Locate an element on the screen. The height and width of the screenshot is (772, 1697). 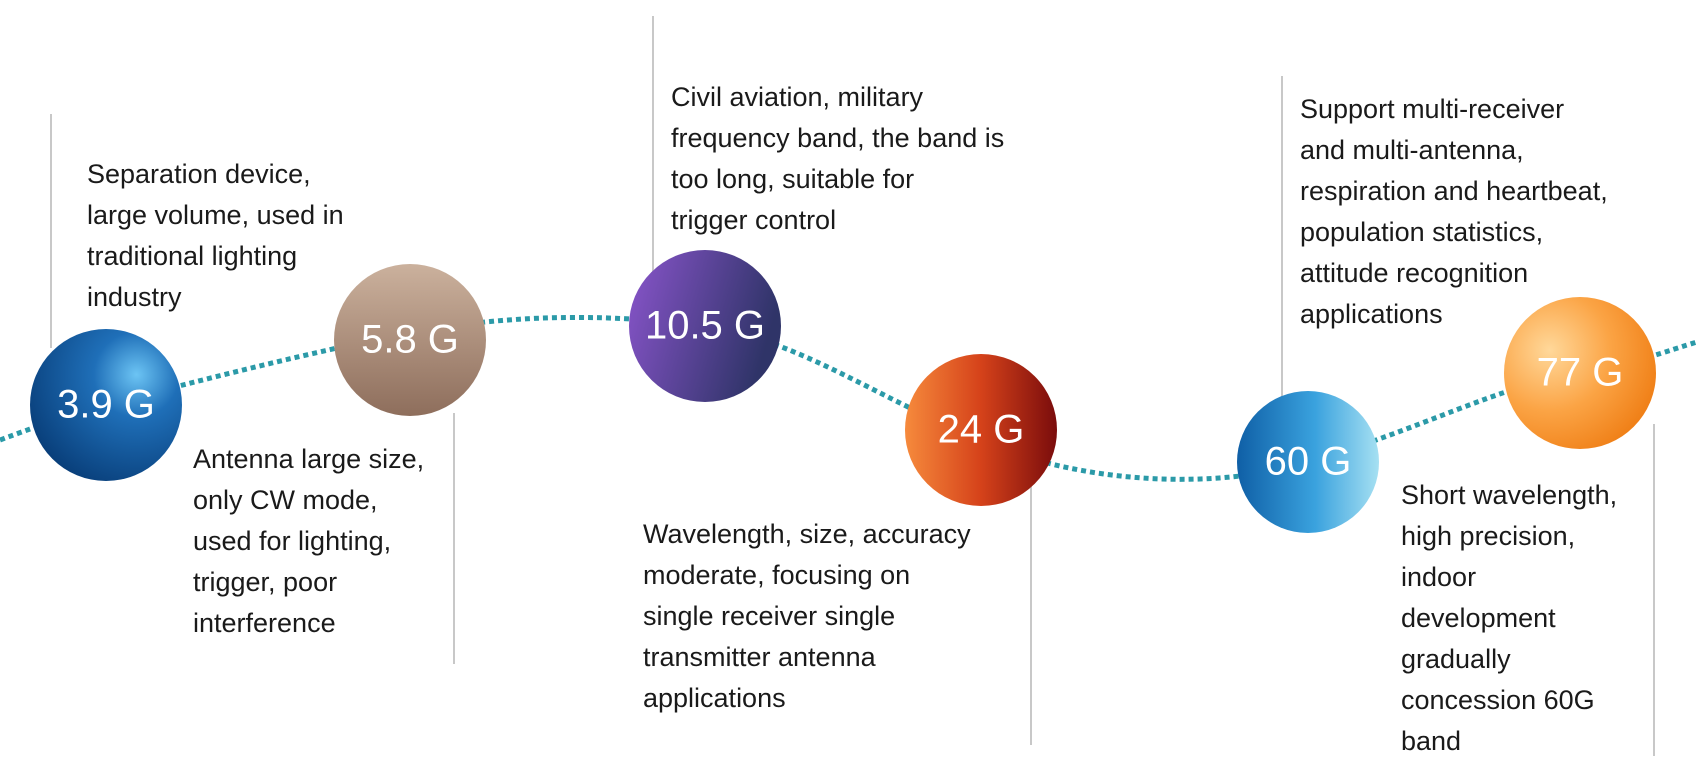
description-line: too long, suitable for is located at coordinates (792, 179).